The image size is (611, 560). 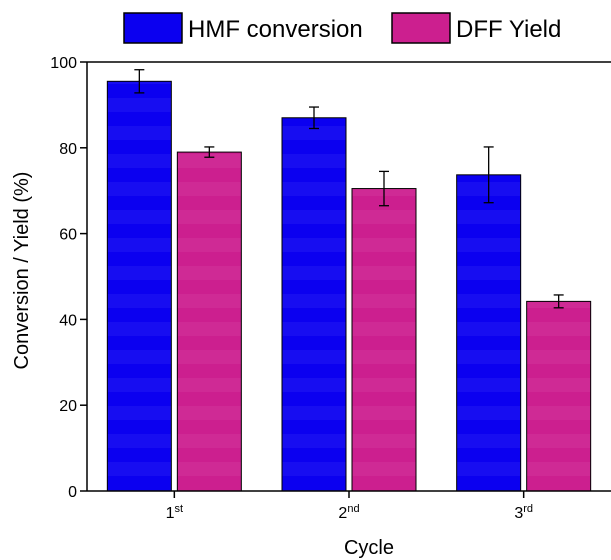 I want to click on y-tick-label: 60, so click(x=68, y=235).